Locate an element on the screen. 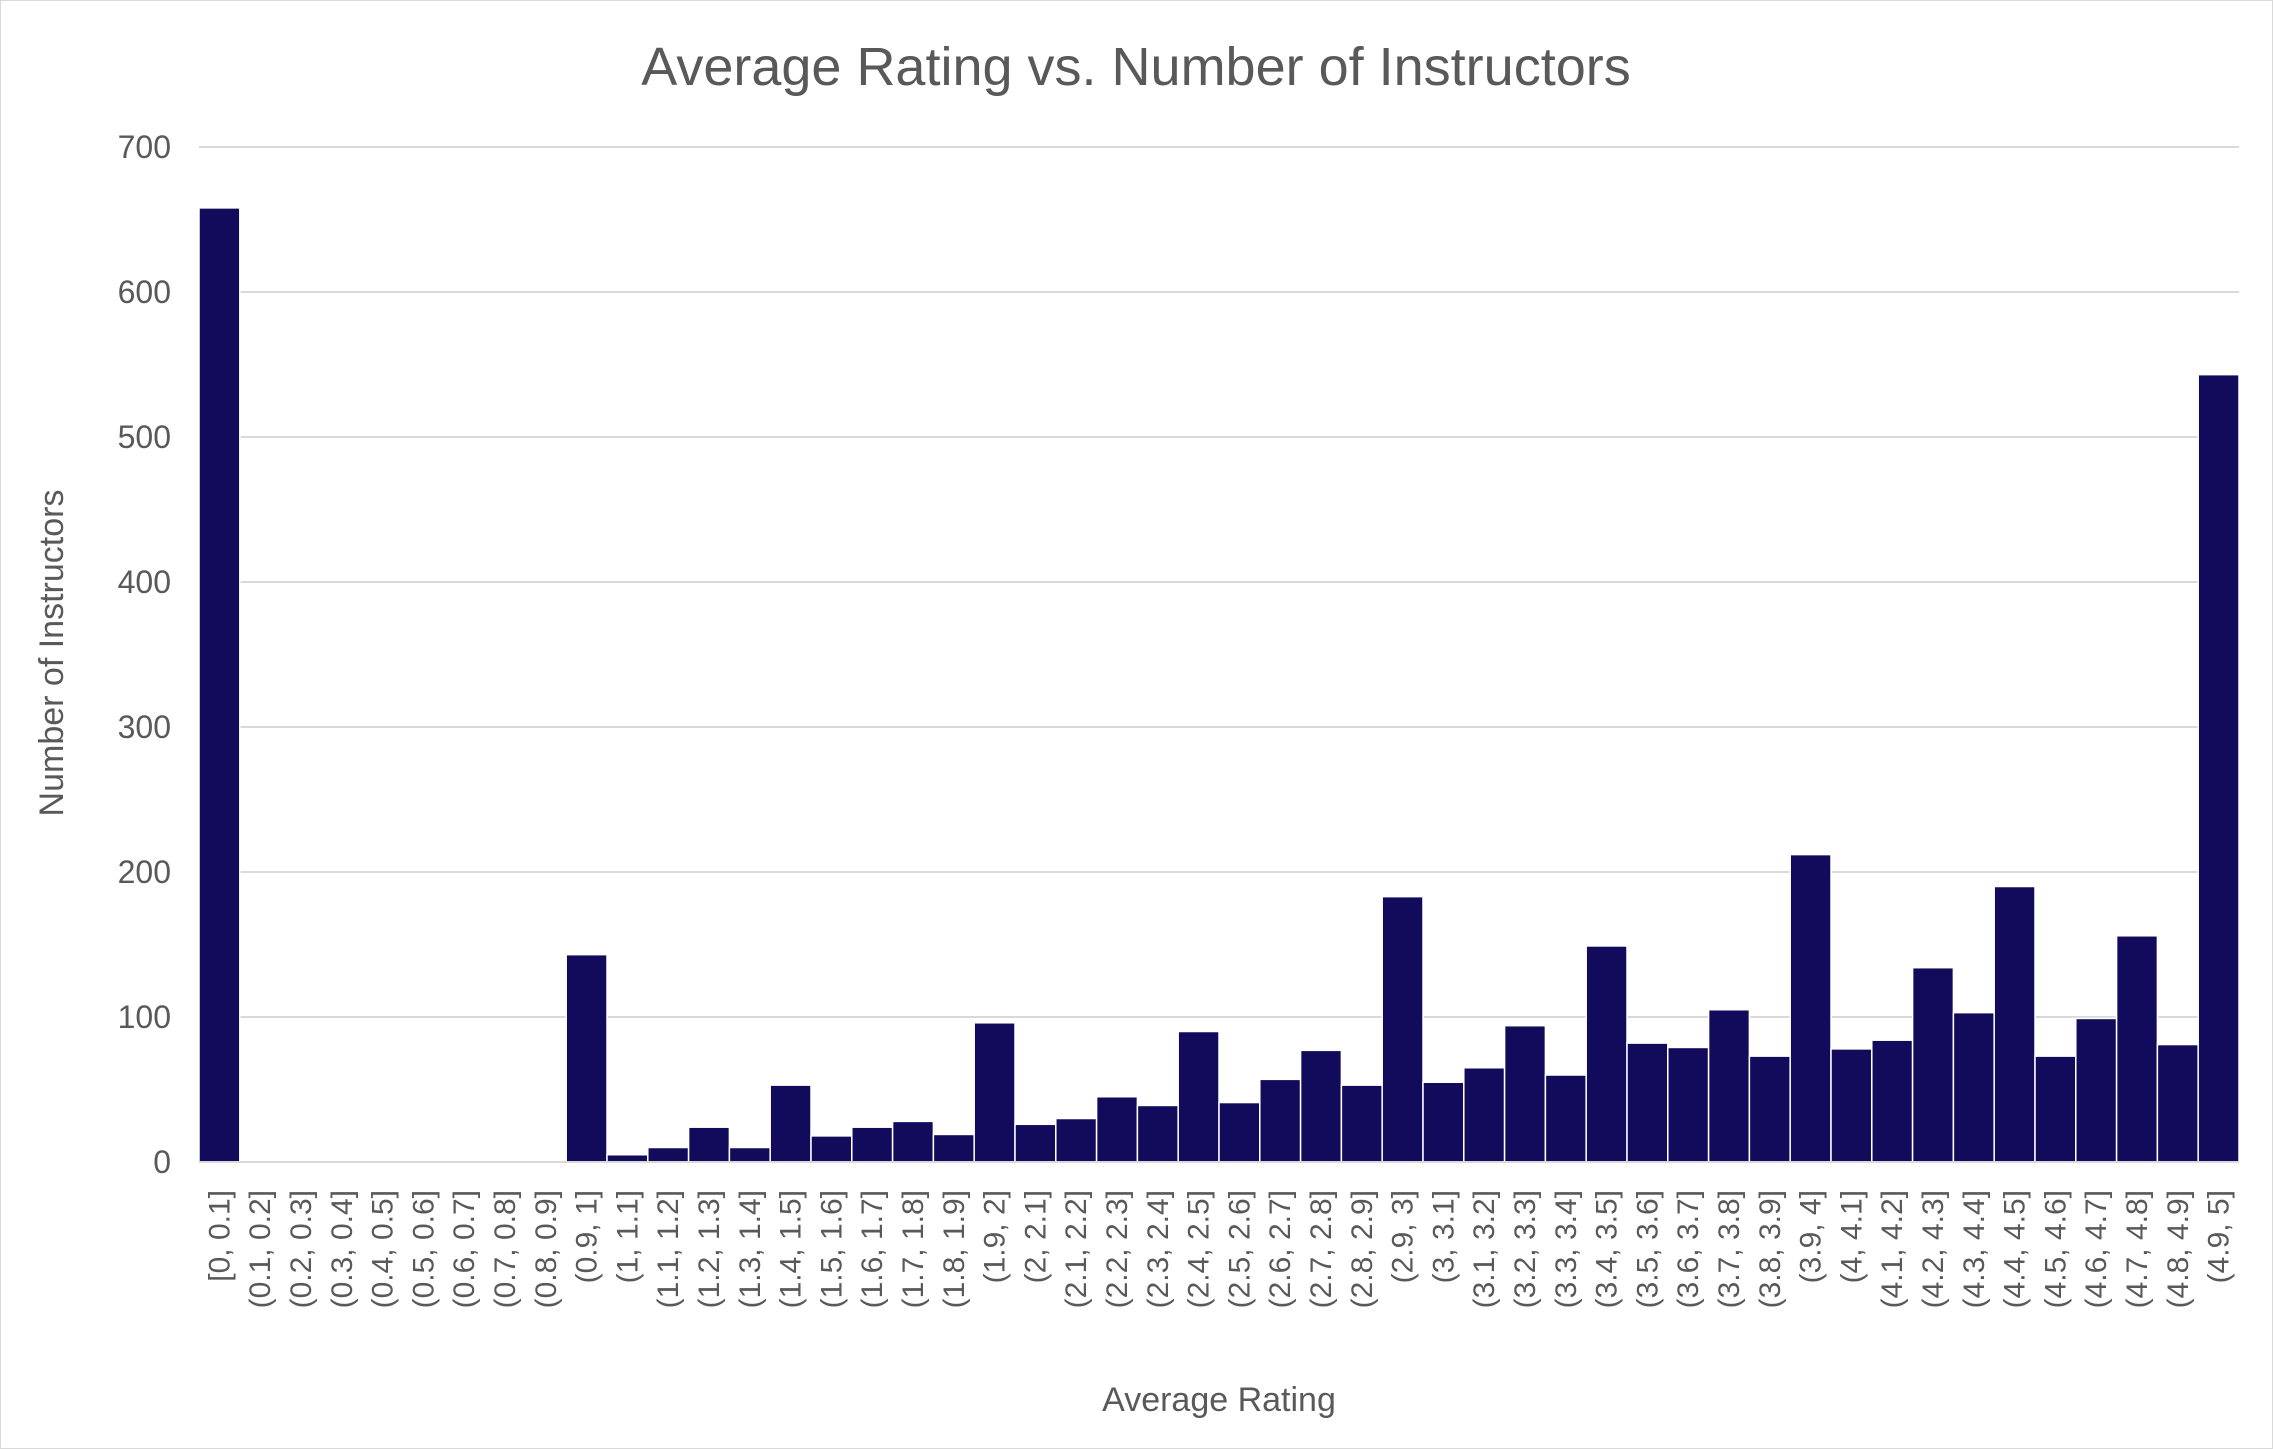 The image size is (2273, 1449). x-category-label: [0, 0.1] is located at coordinates (219, 1236).